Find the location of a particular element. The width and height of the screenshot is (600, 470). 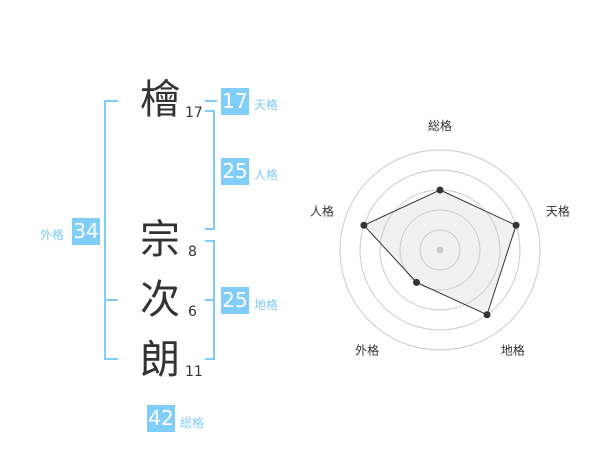

radar-area is located at coordinates (440, 252).